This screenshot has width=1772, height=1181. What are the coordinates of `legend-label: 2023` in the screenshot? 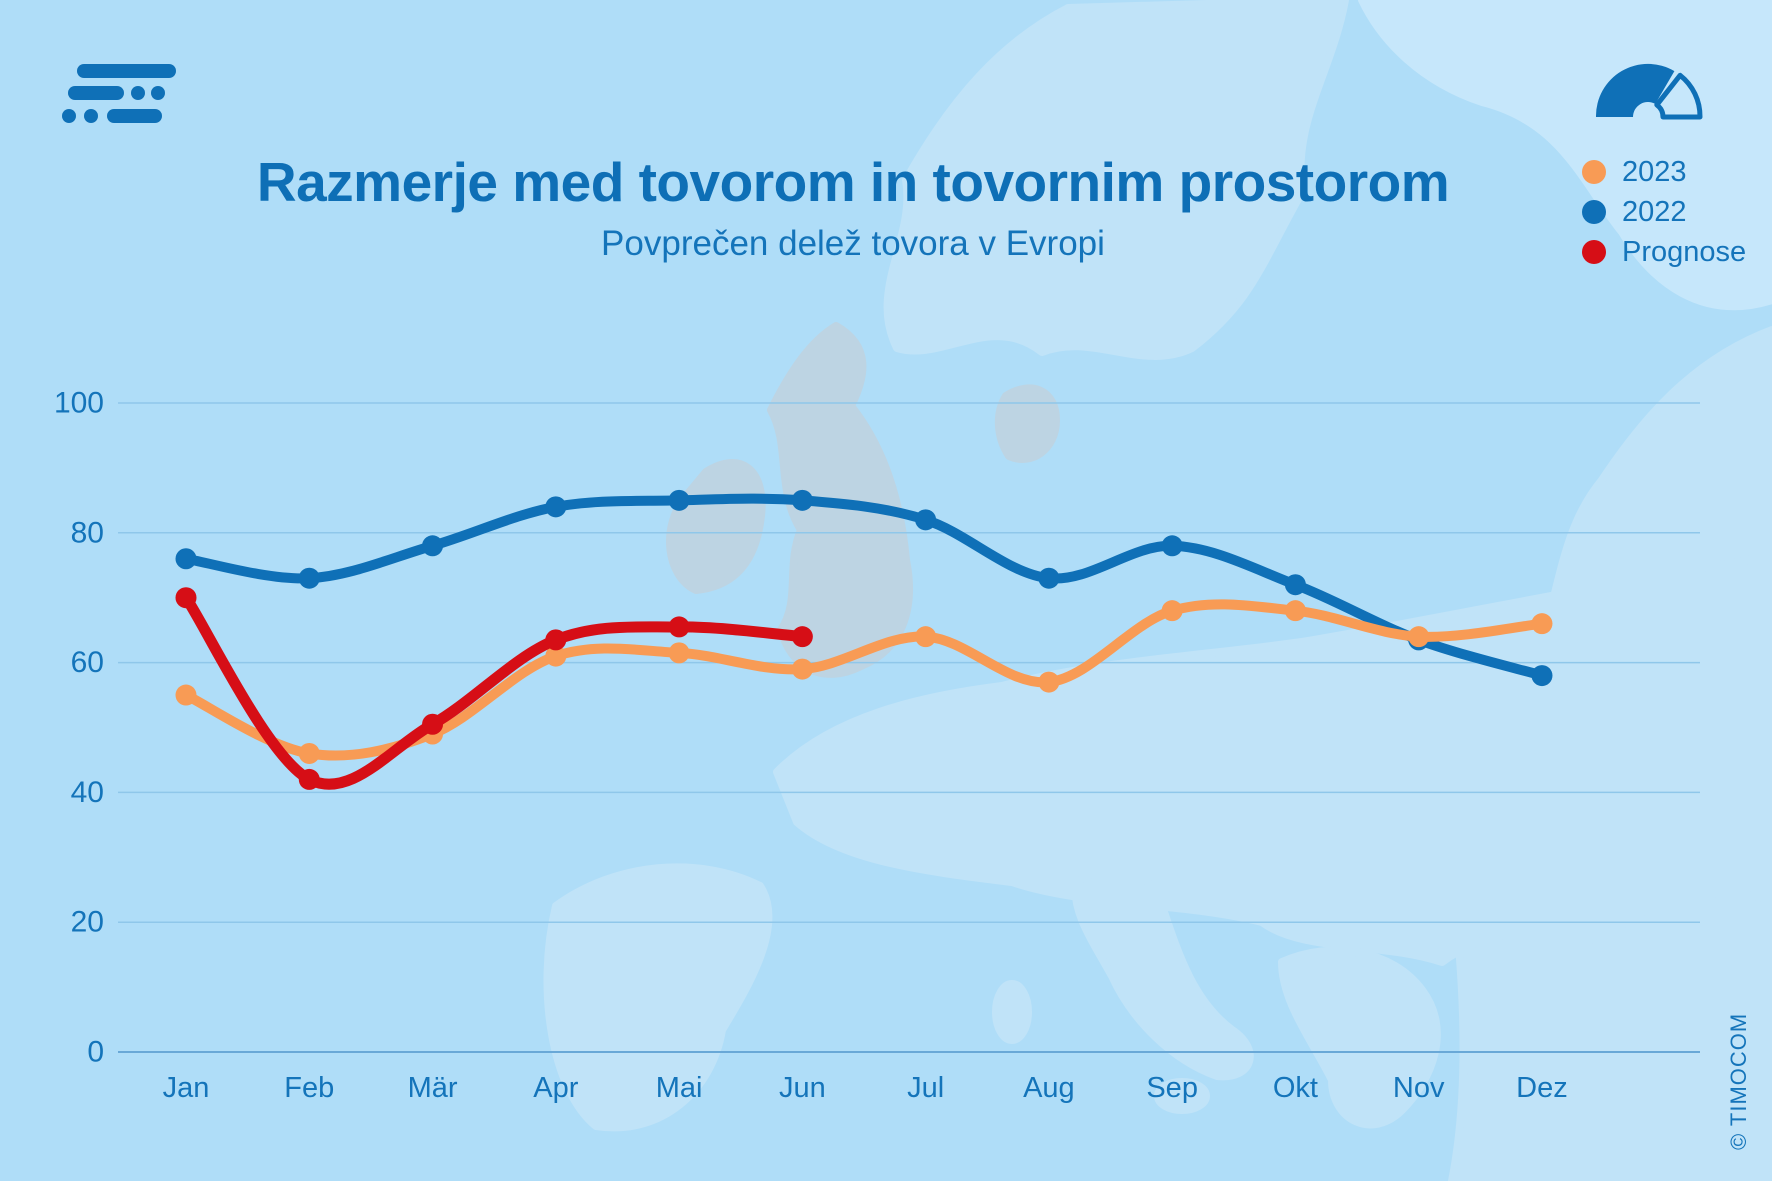 It's located at (1654, 171).